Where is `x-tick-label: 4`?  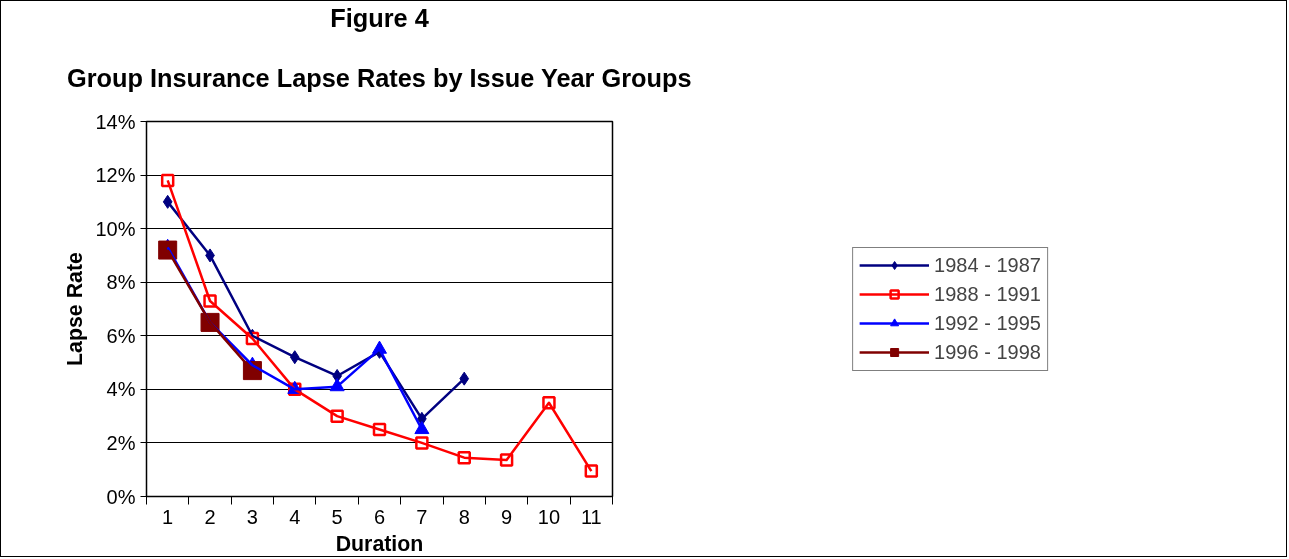
x-tick-label: 4 is located at coordinates (295, 516).